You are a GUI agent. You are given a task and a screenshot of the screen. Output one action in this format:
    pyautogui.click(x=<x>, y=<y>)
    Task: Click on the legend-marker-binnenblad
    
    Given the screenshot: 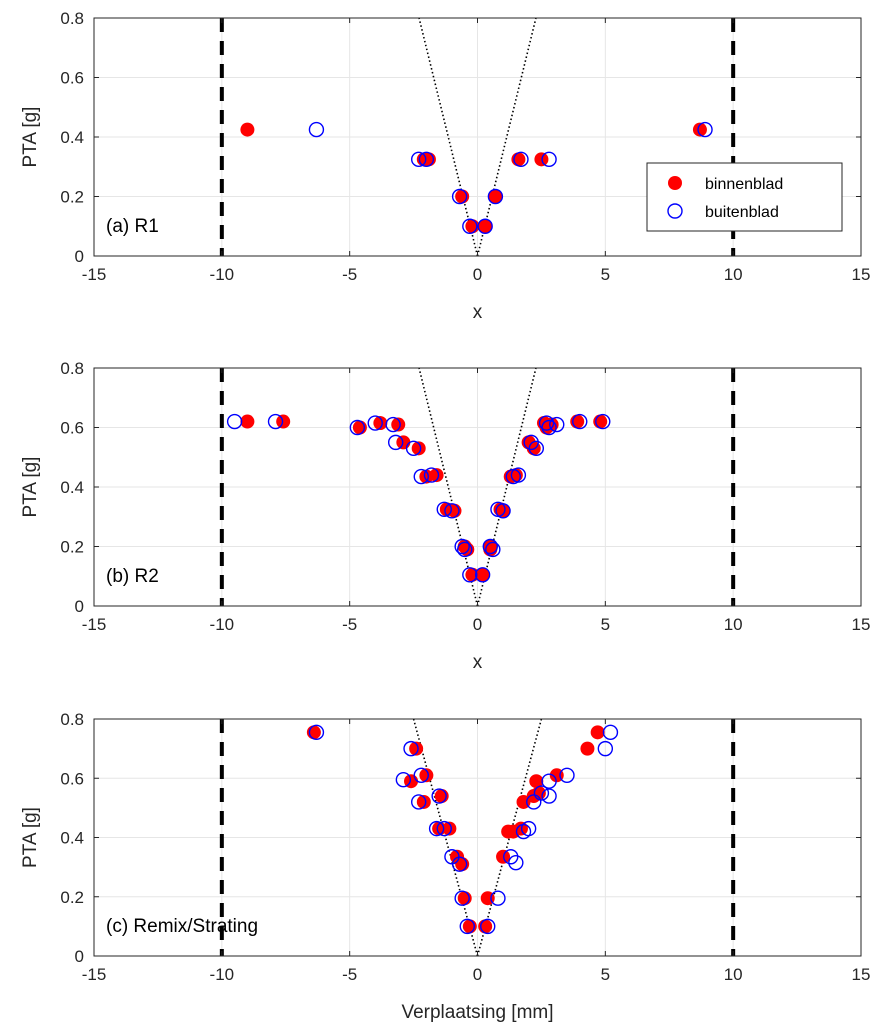 What is the action you would take?
    pyautogui.click(x=675, y=183)
    